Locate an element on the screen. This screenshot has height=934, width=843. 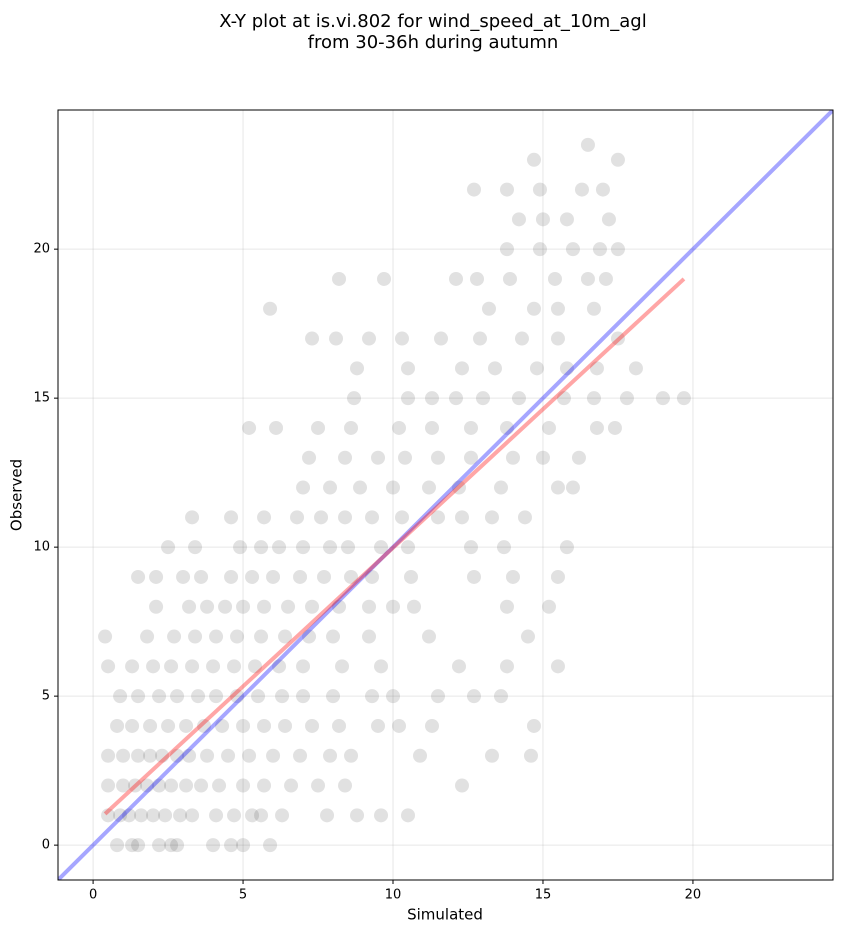
x-tick-label: 10 is located at coordinates (393, 895).